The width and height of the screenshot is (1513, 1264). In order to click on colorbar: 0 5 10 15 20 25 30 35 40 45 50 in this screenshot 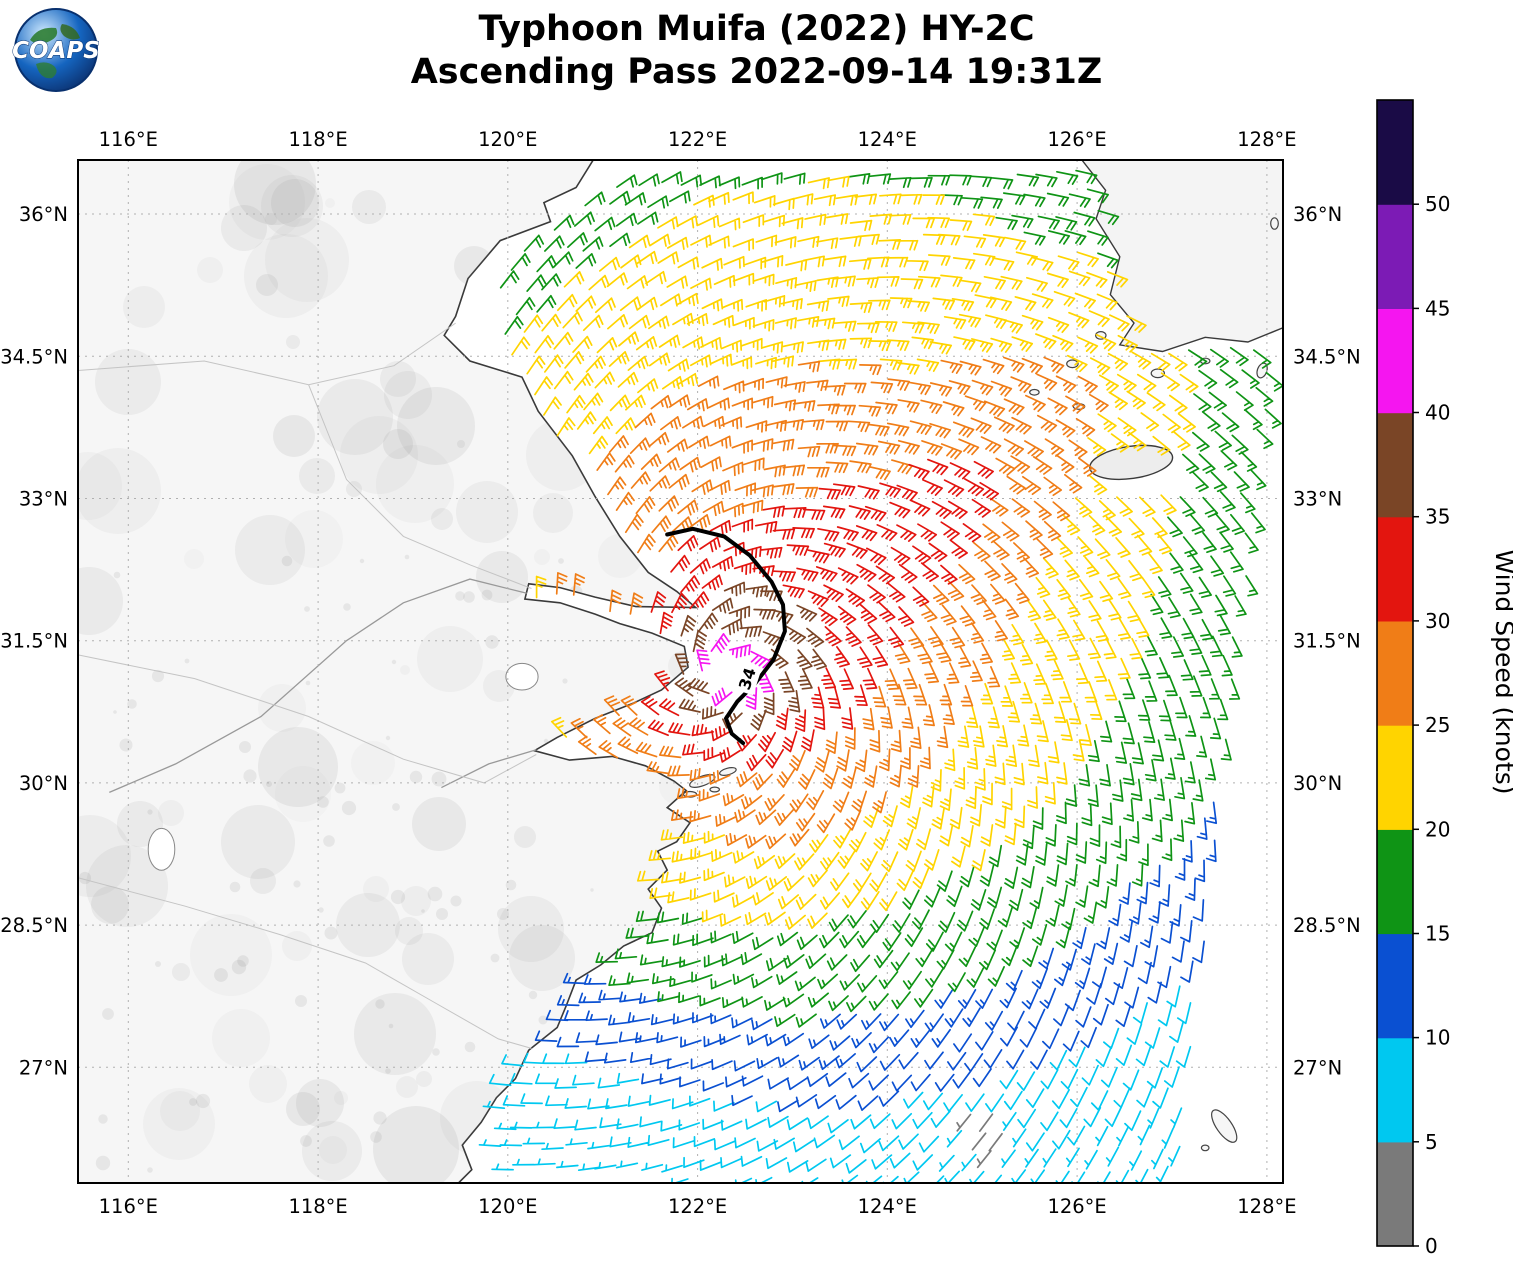, I will do `click(1413, 678)`.